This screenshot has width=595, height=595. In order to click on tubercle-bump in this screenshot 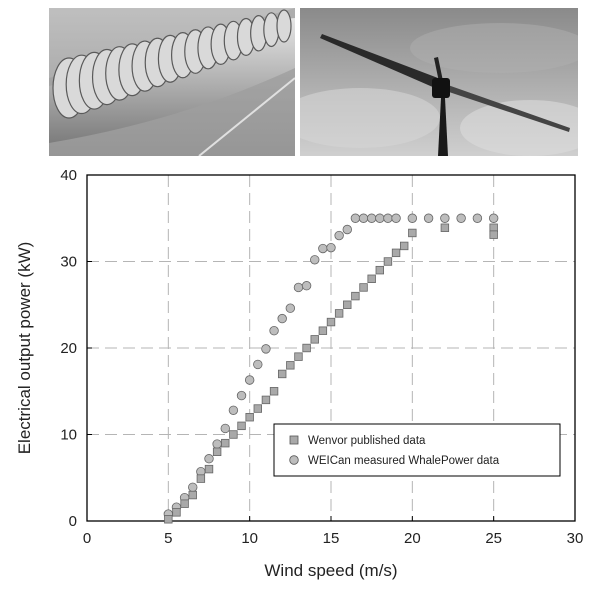, I will do `click(284, 26)`.